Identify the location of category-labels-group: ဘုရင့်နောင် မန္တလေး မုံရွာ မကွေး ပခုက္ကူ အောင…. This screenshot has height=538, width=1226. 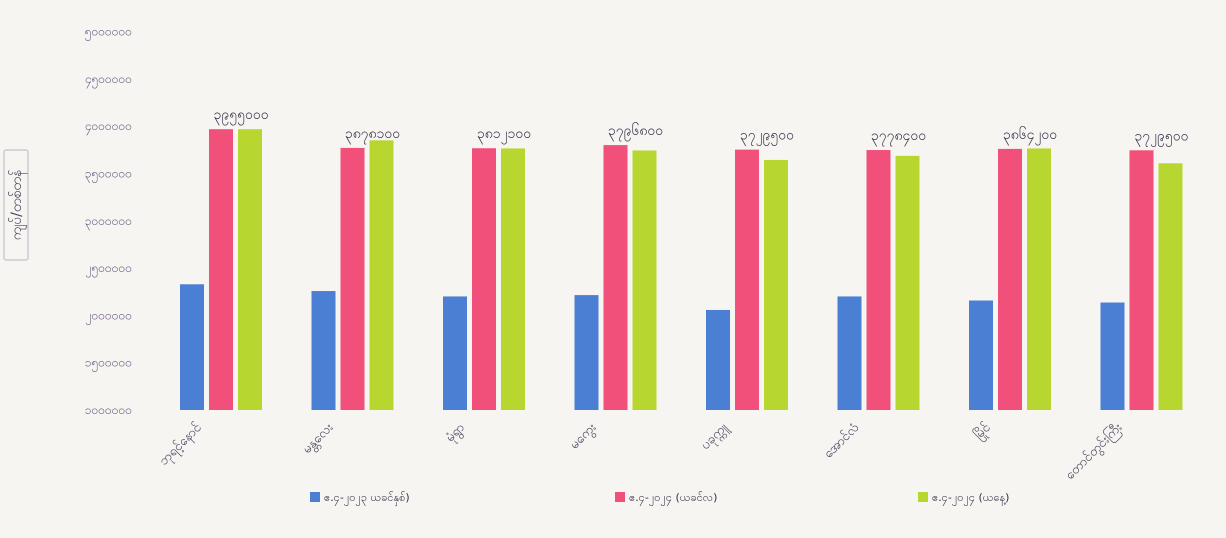
(641, 451).